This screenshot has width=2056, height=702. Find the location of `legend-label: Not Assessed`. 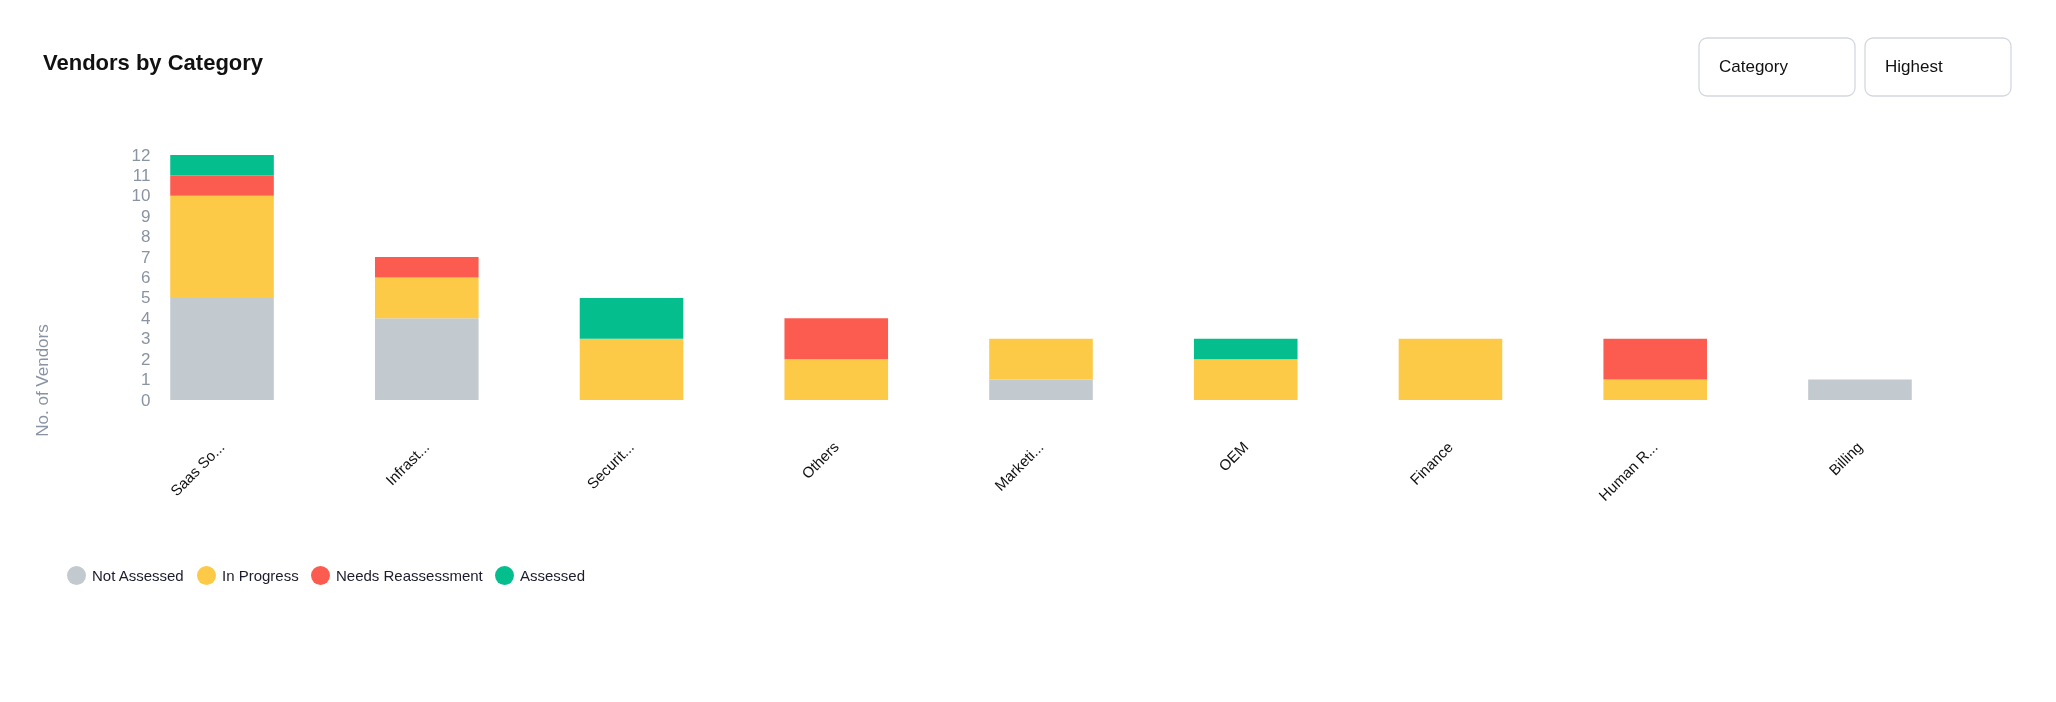

legend-label: Not Assessed is located at coordinates (138, 575).